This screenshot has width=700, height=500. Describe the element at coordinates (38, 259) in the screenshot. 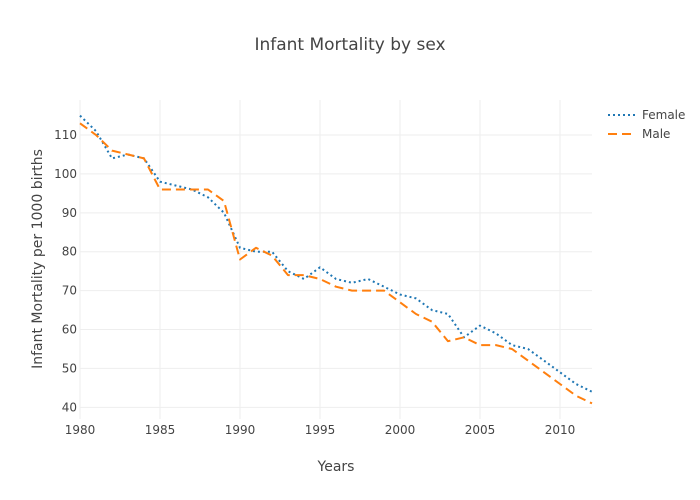

I see `y-axis-title: Infant Mortality per 1000 births` at that location.